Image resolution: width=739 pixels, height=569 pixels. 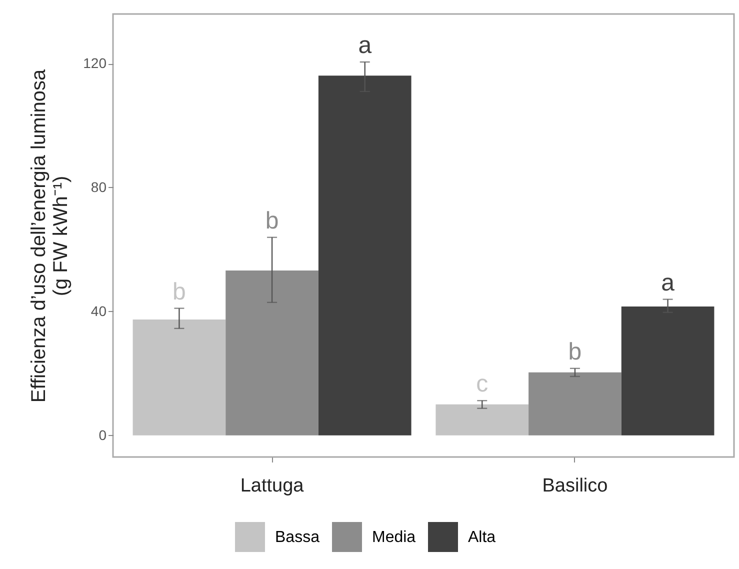 What do you see at coordinates (98, 310) in the screenshot?
I see `y-tick-label: 40` at bounding box center [98, 310].